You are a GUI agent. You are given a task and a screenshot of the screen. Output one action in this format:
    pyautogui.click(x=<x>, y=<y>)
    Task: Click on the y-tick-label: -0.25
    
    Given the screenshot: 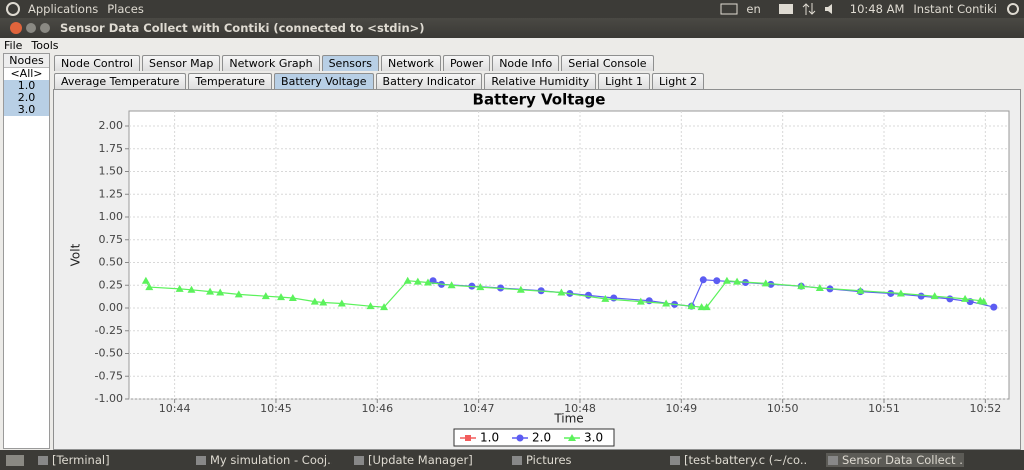 What is the action you would take?
    pyautogui.click(x=109, y=330)
    